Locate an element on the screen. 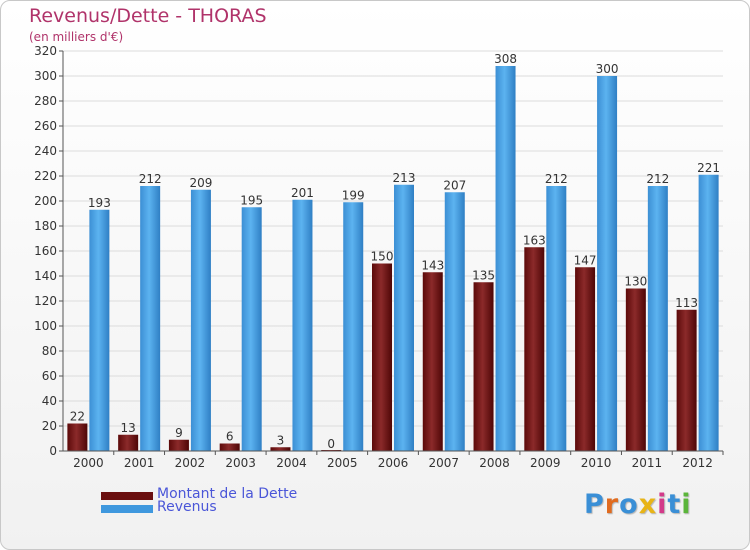  data-label-dette: 135 is located at coordinates (483, 275).